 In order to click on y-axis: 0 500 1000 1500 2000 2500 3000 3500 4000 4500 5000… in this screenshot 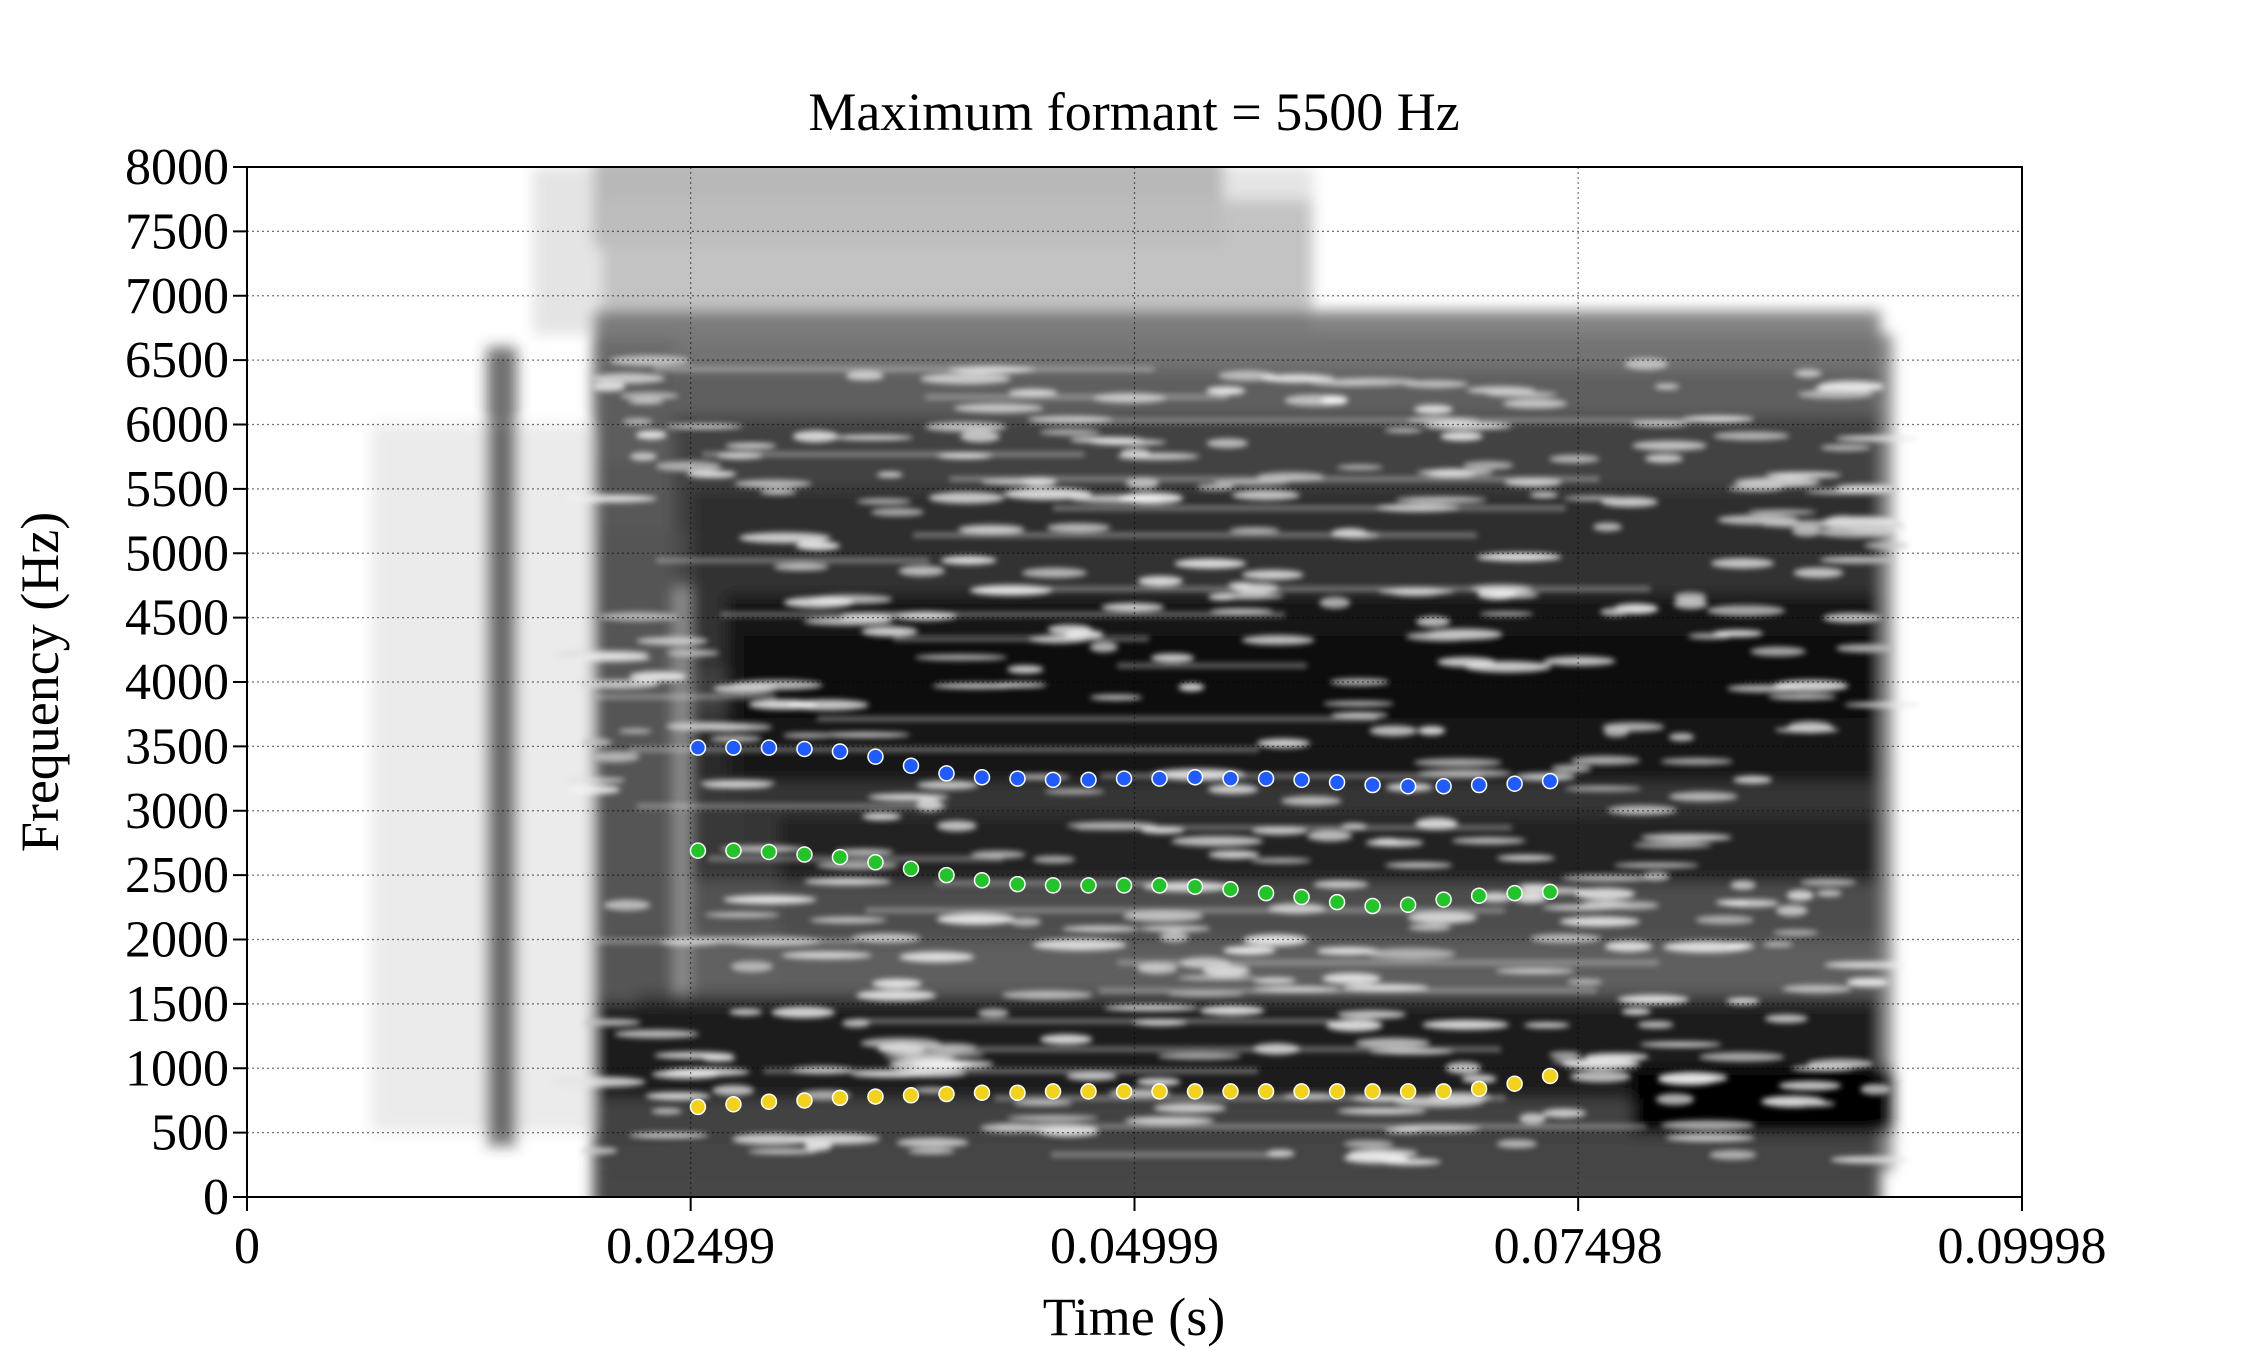, I will do `click(186, 682)`.